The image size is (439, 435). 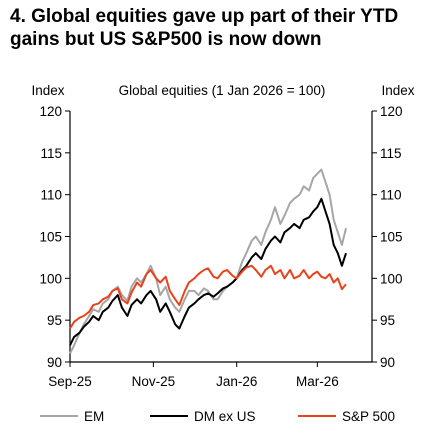 What do you see at coordinates (154, 381) in the screenshot?
I see `x-tick-label: Nov-25` at bounding box center [154, 381].